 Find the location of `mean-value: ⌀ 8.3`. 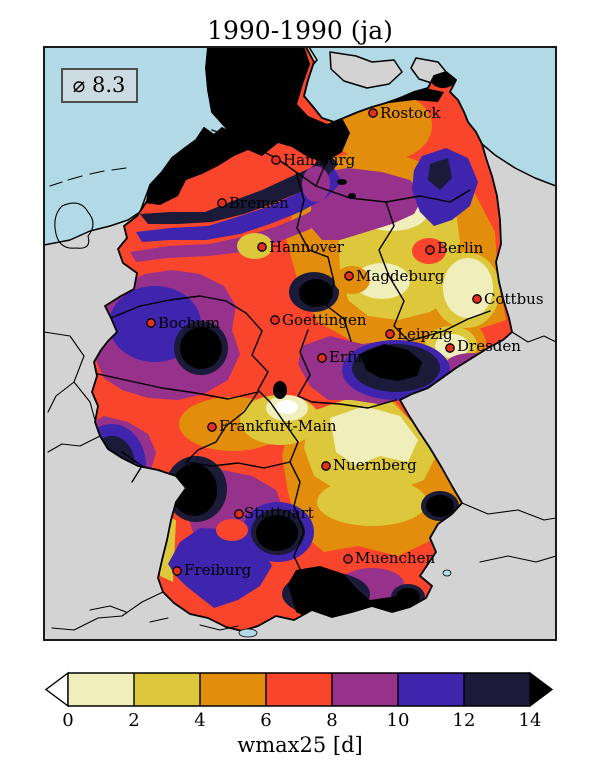

mean-value: ⌀ 8.3 is located at coordinates (99, 85).